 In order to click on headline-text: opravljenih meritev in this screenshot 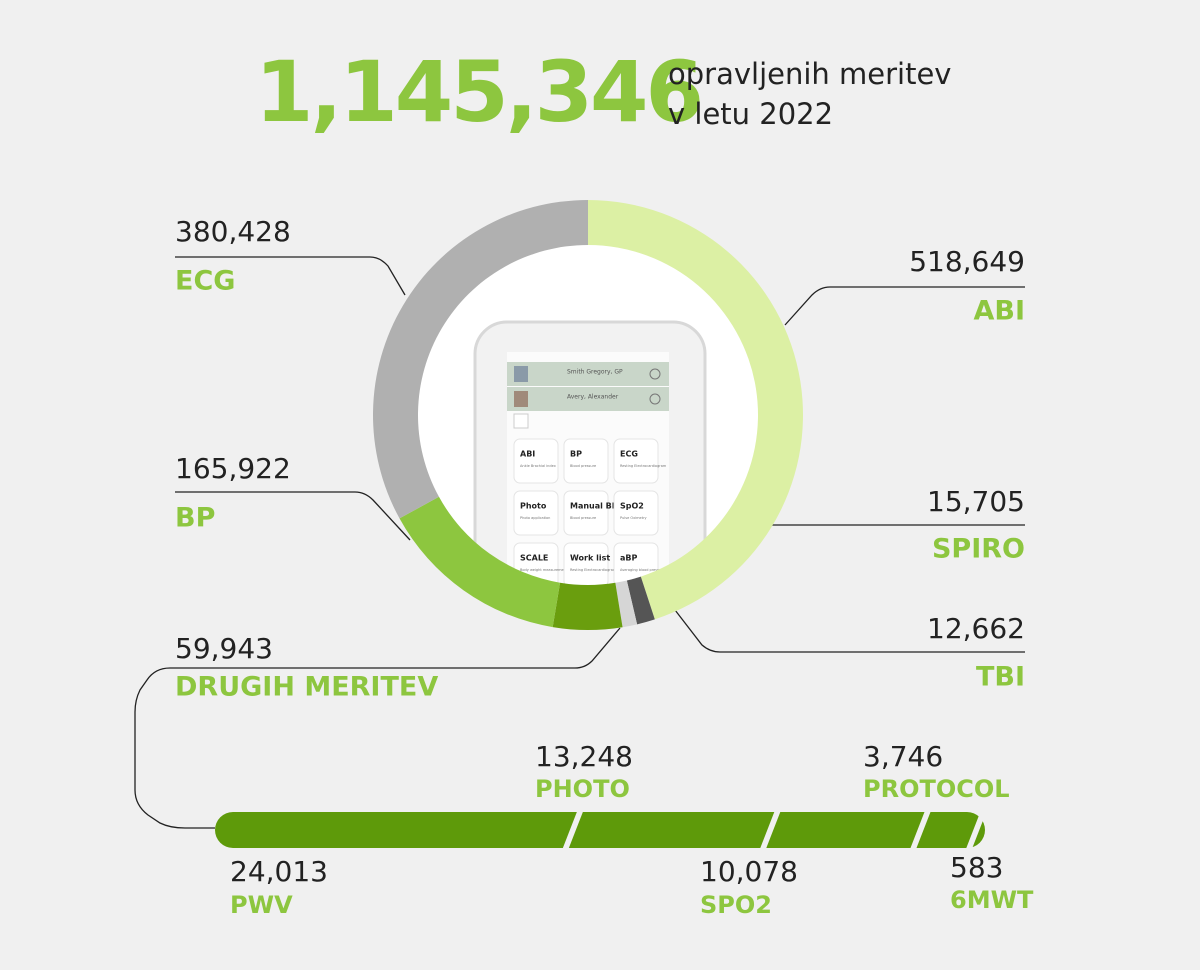, I will do `click(809, 74)`.